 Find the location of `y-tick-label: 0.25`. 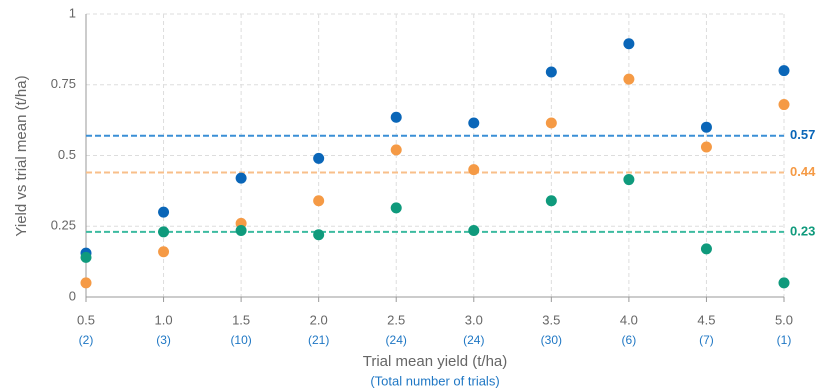

y-tick-label: 0.25 is located at coordinates (63, 225).